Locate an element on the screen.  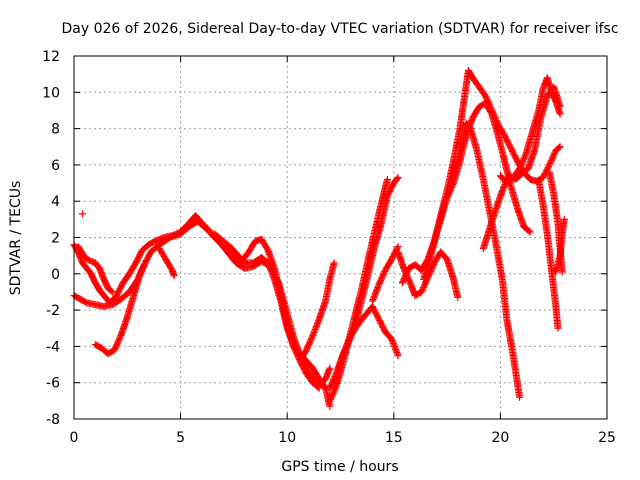
y-axis-title: SDTVAR / TECUs is located at coordinates (16, 238).